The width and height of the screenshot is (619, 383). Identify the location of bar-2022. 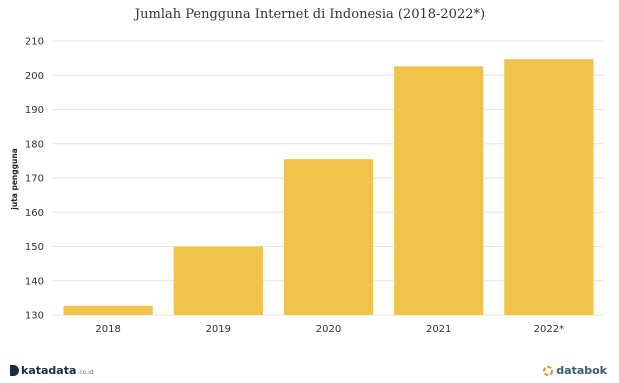
(549, 187).